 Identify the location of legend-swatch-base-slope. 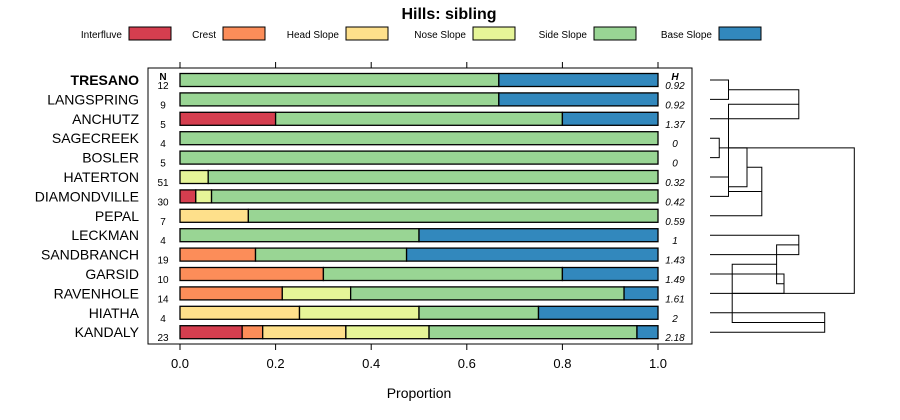
(740, 33).